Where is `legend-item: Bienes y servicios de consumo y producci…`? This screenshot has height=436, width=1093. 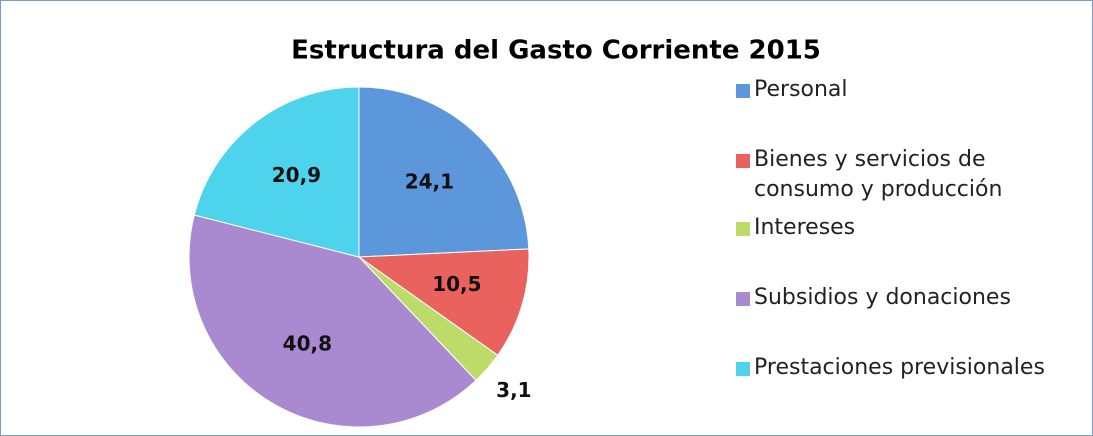 legend-item: Bienes y servicios de consumo y producci… is located at coordinates (901, 175).